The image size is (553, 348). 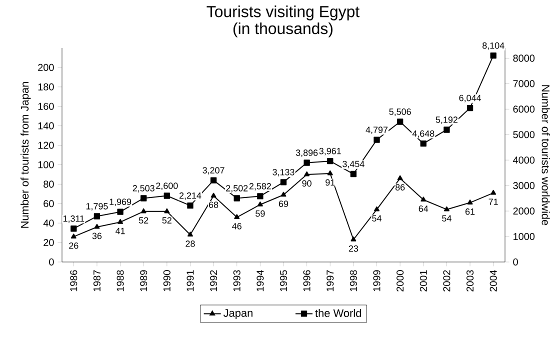 What do you see at coordinates (377, 130) in the screenshot?
I see `data-label: 4,797` at bounding box center [377, 130].